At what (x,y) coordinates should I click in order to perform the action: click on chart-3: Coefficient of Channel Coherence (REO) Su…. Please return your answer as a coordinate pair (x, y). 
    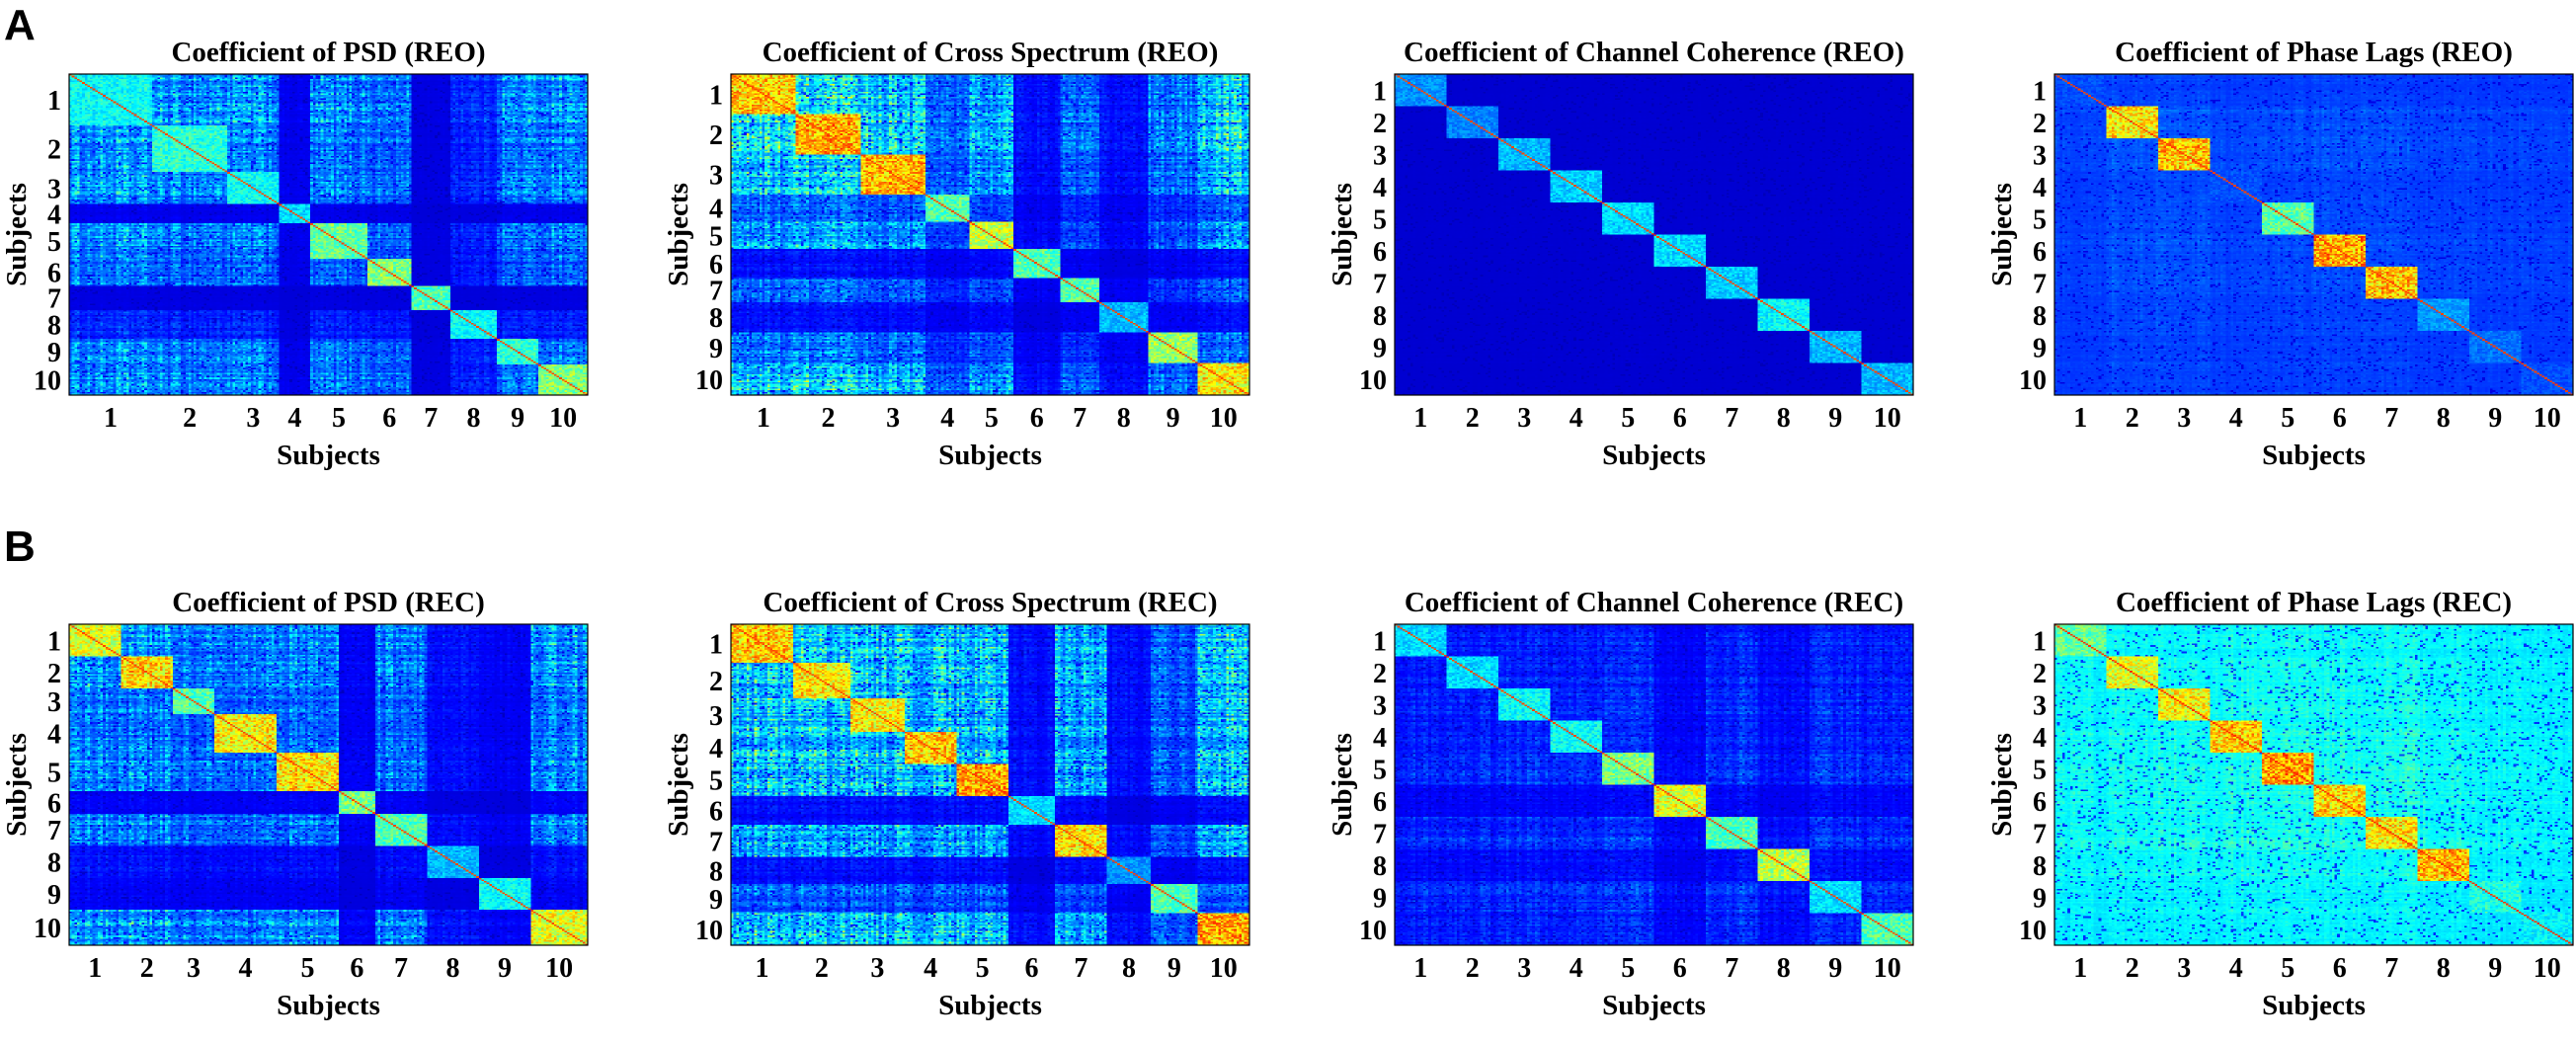
    Looking at the image, I should click on (1620, 254).